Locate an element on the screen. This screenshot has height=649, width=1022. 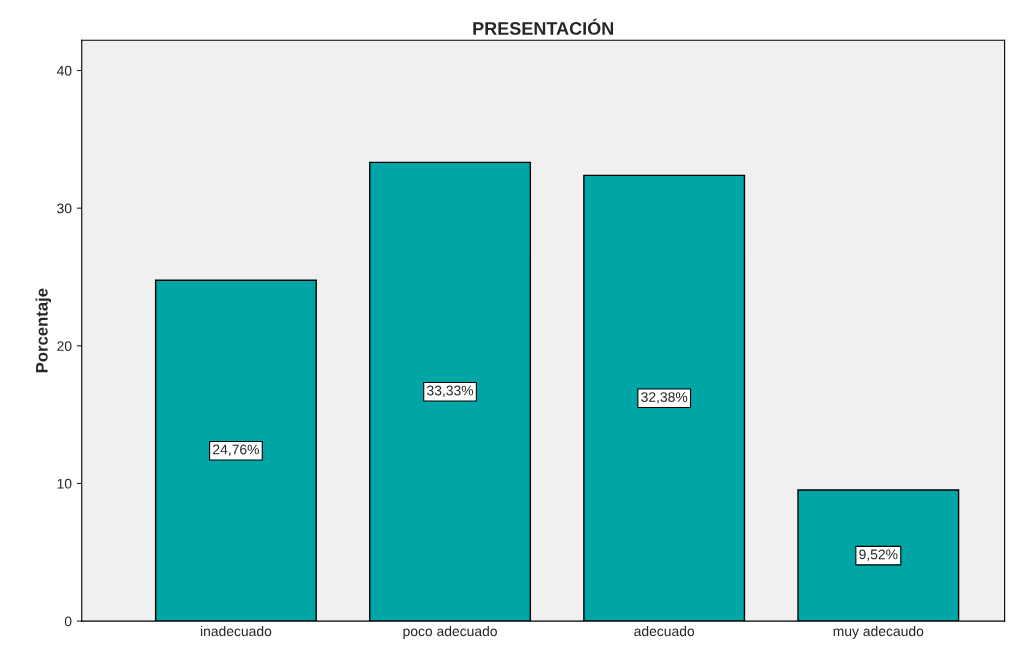
y-tick-label: 40 is located at coordinates (64, 70).